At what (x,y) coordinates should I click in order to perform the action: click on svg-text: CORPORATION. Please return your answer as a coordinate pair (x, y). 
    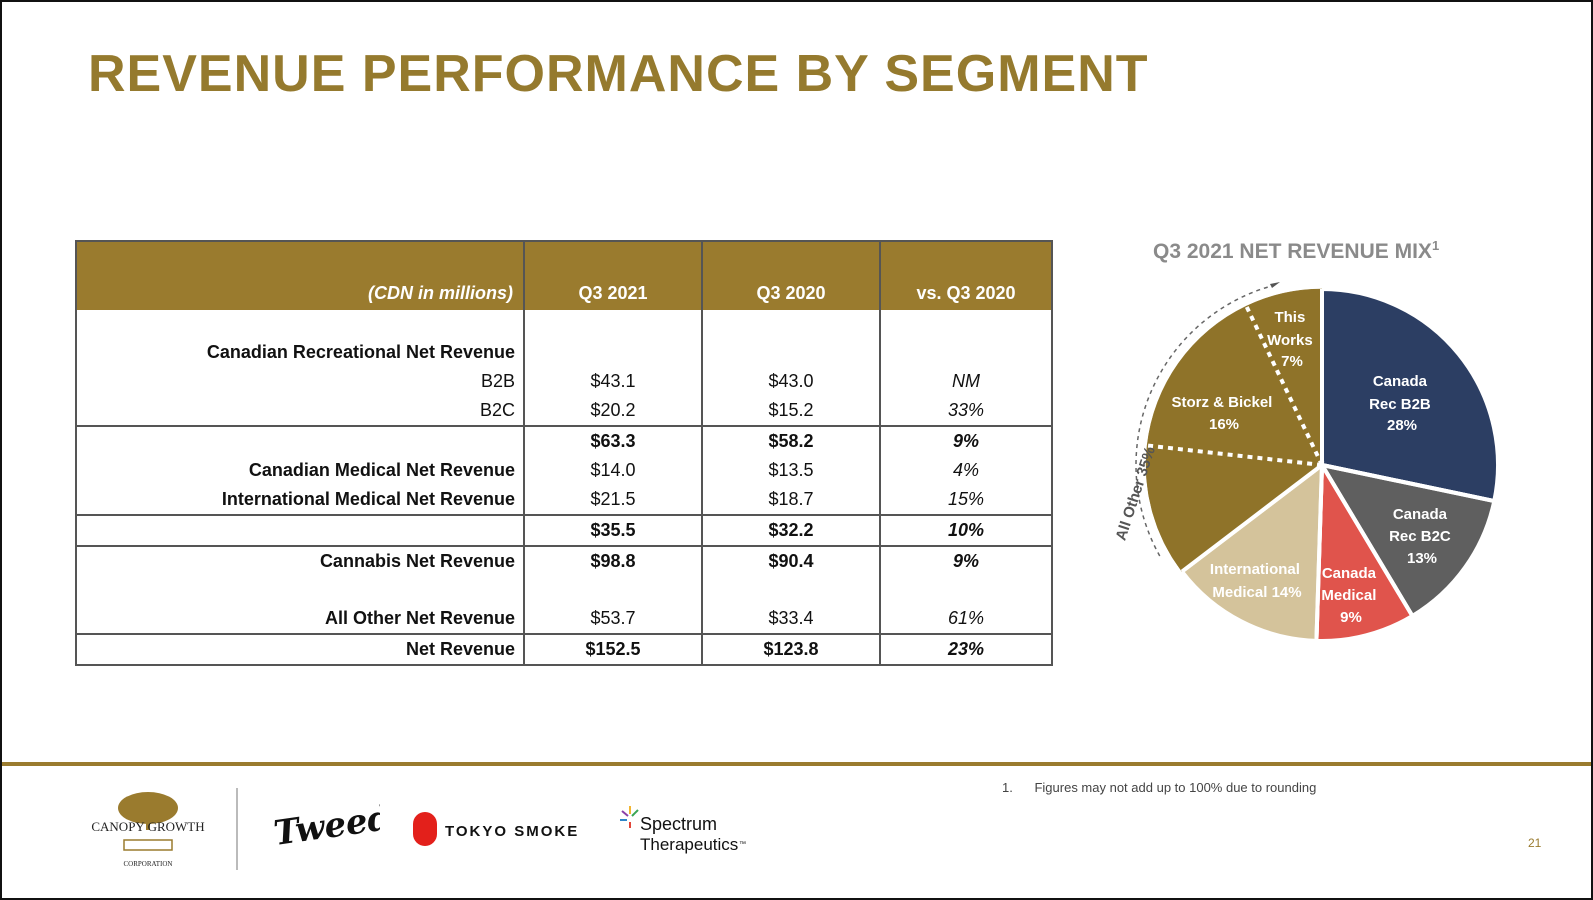
    Looking at the image, I should click on (147, 864).